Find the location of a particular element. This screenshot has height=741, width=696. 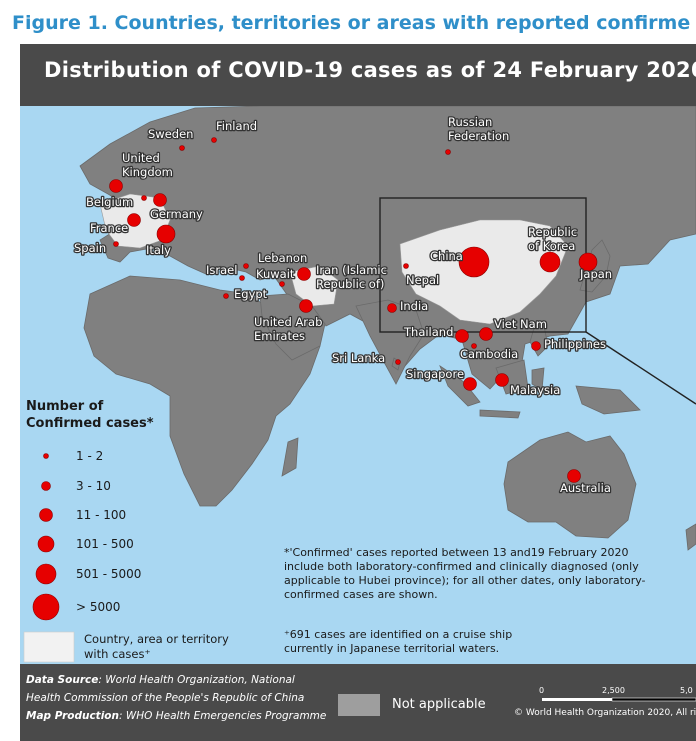

marker-srilanka is located at coordinates (398, 362).